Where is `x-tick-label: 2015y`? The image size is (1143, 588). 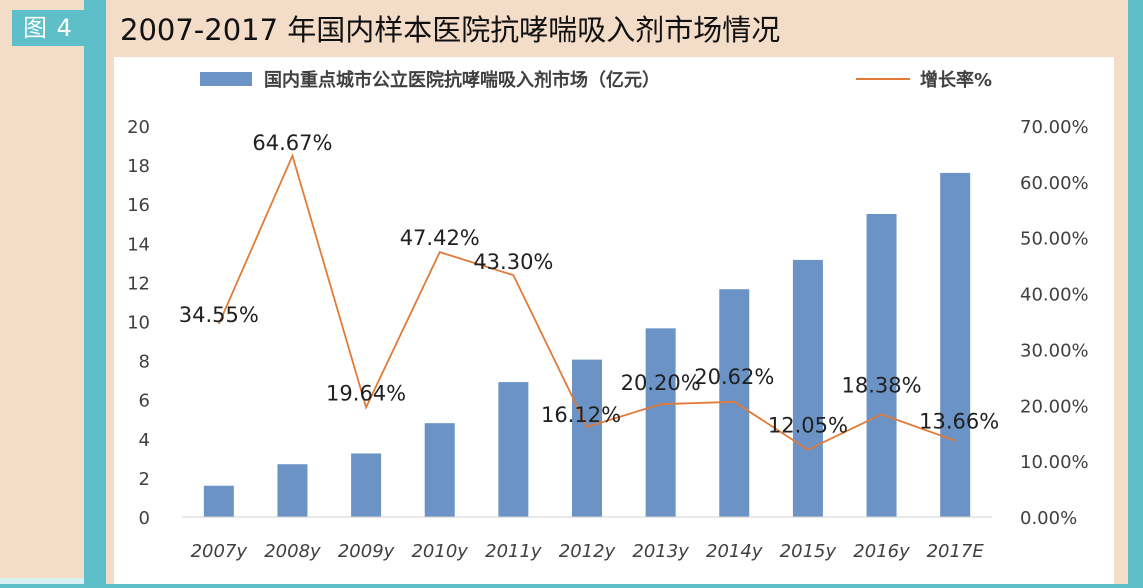 x-tick-label: 2015y is located at coordinates (808, 551).